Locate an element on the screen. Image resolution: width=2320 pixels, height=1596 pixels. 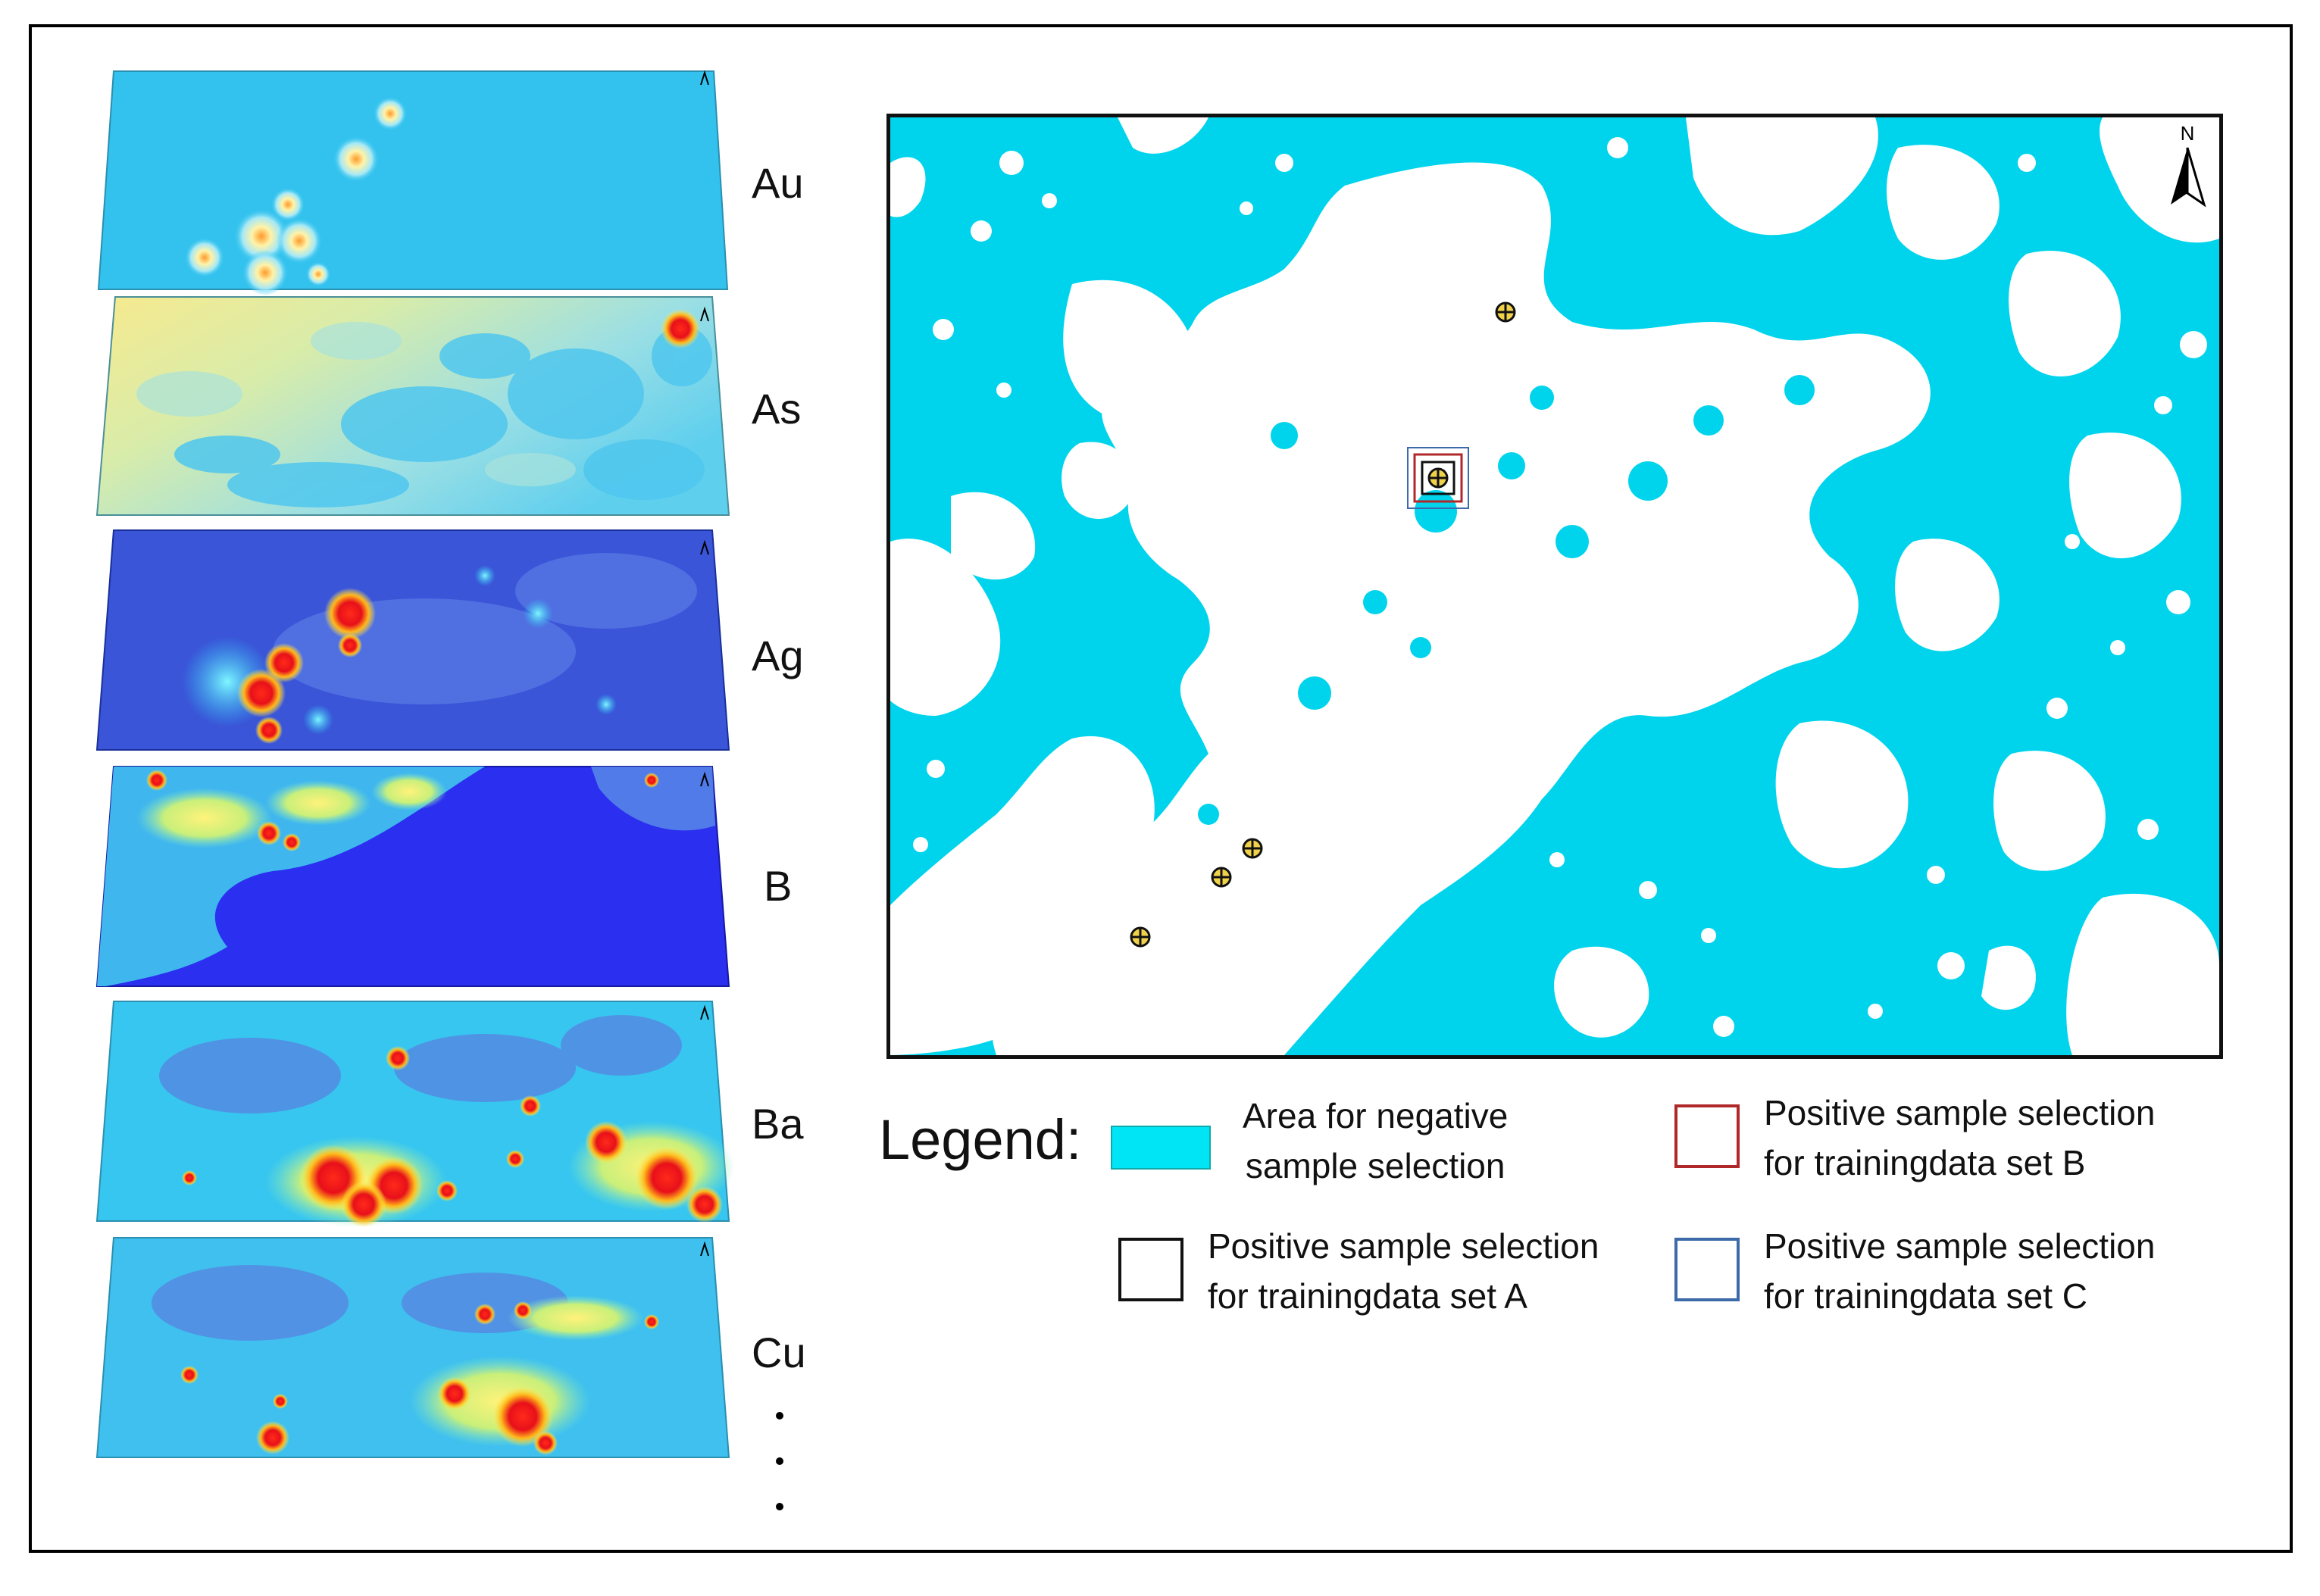
north-label: N is located at coordinates (2188, 133).